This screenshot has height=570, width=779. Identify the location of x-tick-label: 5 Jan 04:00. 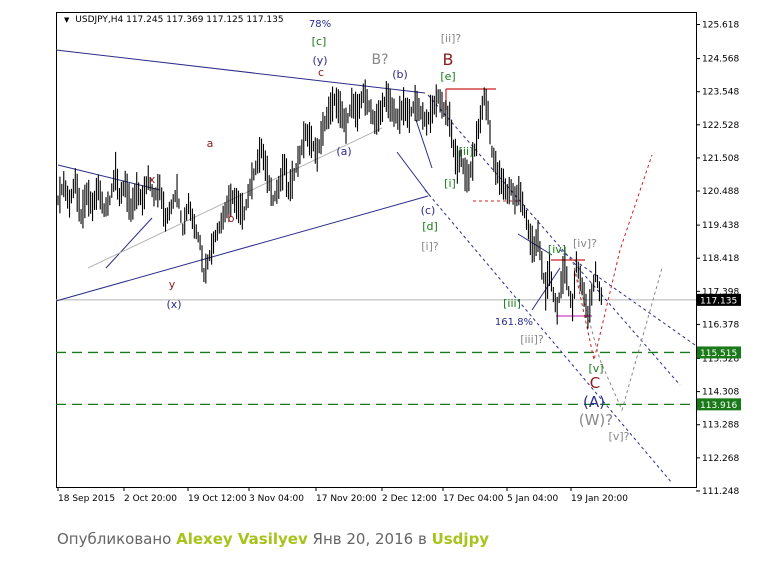
(533, 499).